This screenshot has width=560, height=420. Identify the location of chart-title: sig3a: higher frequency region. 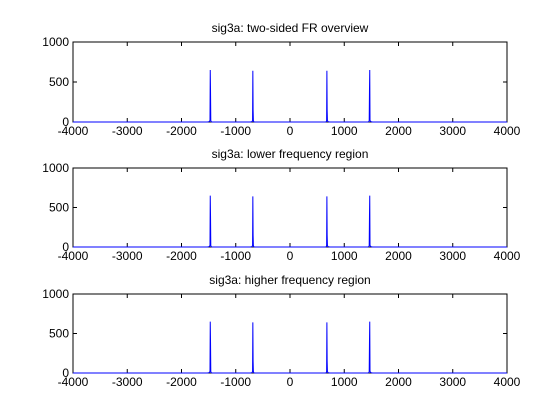
(289, 280).